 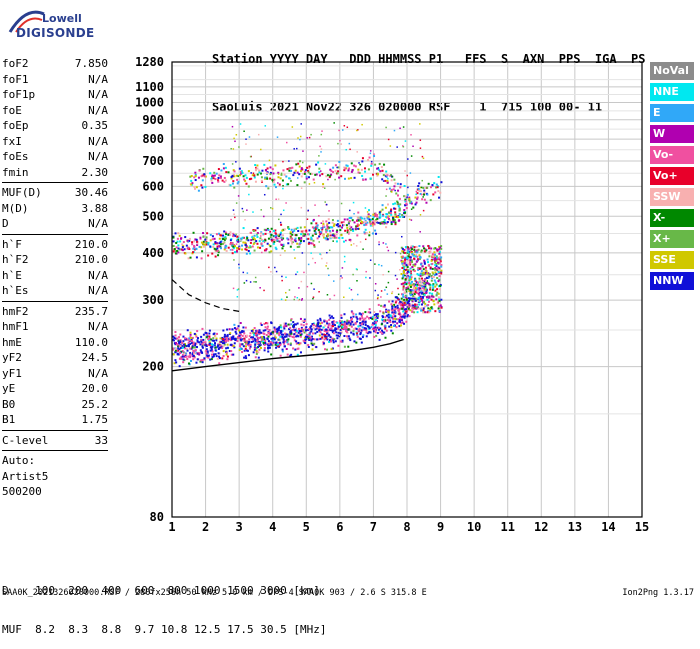 What do you see at coordinates (205, 527) in the screenshot?
I see `x-tick-label: 2` at bounding box center [205, 527].